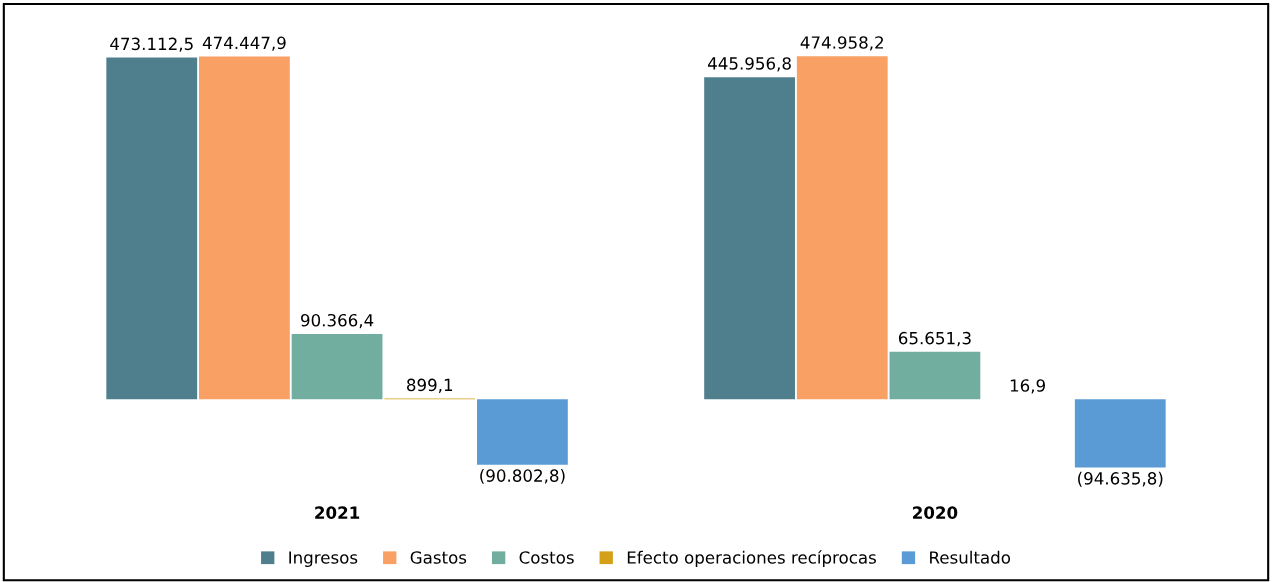  I want to click on data-label: 473.112,5, so click(151, 44).